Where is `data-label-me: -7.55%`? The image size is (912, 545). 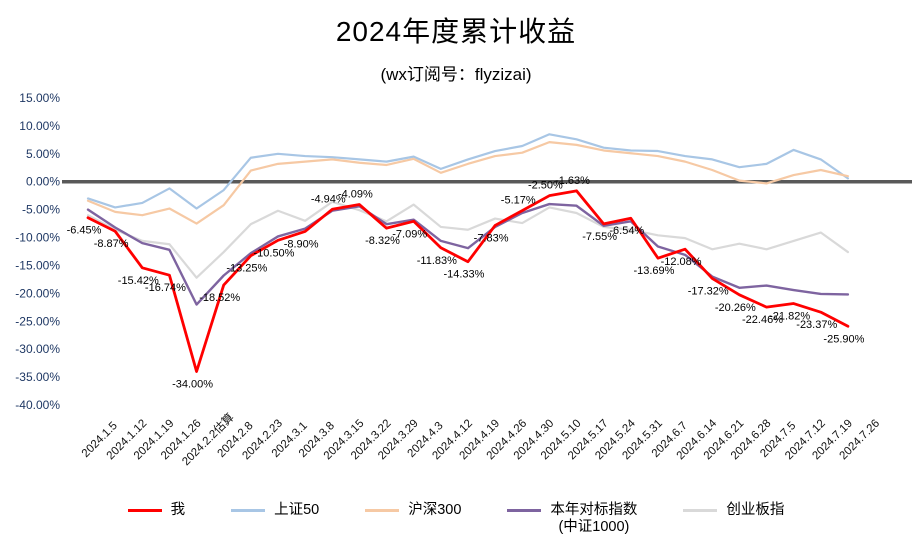 data-label-me: -7.55% is located at coordinates (599, 237).